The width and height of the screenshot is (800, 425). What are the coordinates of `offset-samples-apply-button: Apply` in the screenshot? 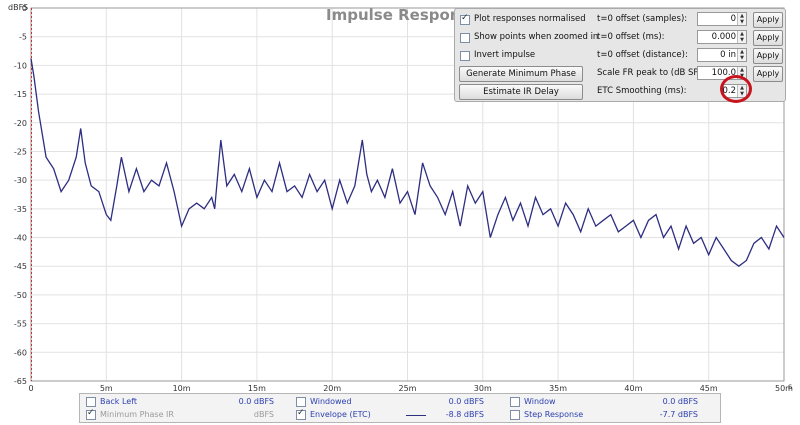 It's located at (768, 20).